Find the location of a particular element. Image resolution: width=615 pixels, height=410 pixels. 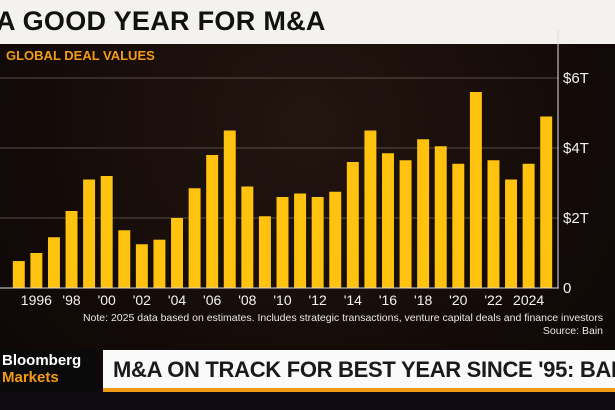

bar-2023 is located at coordinates (511, 233).